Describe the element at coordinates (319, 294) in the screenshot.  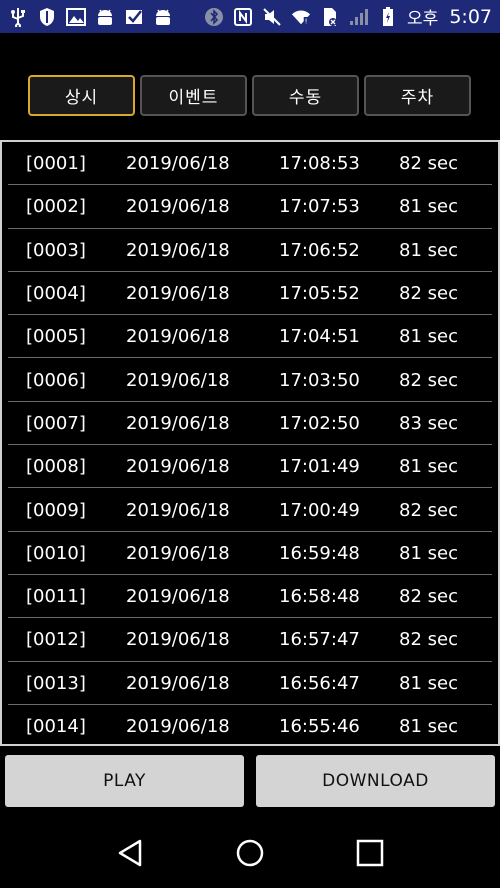
I see `record-time: 17:05:52` at that location.